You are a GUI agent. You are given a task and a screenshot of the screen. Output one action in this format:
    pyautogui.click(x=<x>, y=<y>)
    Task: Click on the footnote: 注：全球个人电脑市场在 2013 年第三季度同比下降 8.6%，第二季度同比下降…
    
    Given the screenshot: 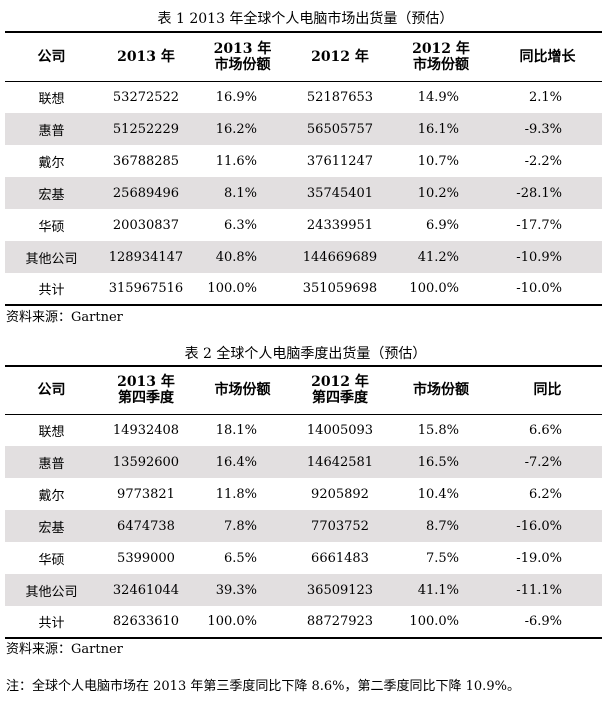 What is the action you would take?
    pyautogui.click(x=263, y=686)
    